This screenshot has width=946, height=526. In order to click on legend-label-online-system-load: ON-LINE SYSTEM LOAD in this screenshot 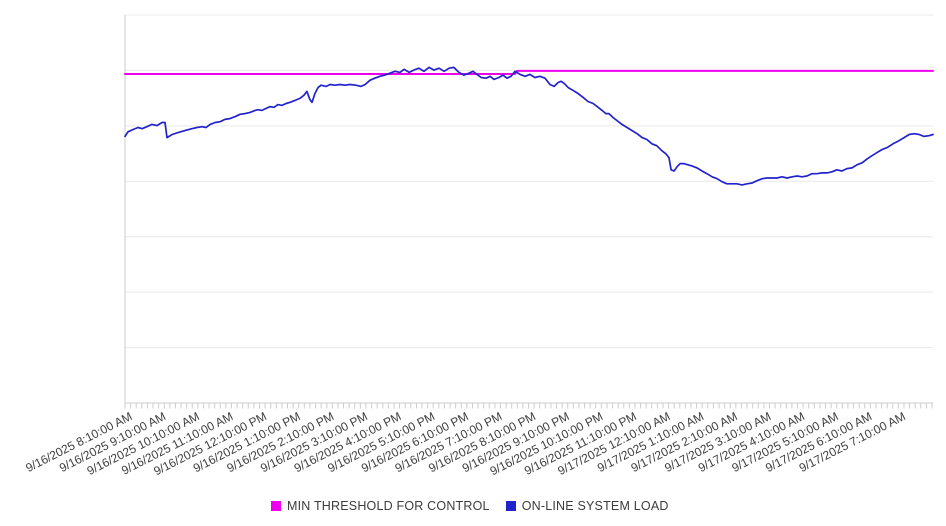, I will do `click(595, 506)`.